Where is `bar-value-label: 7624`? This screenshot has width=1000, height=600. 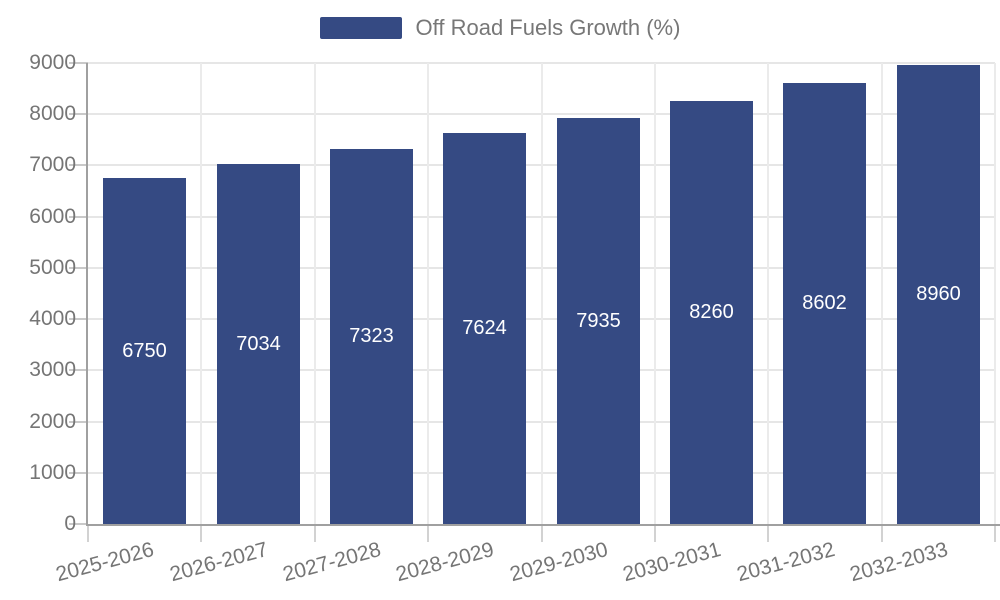
bar-value-label: 7624 is located at coordinates (484, 328).